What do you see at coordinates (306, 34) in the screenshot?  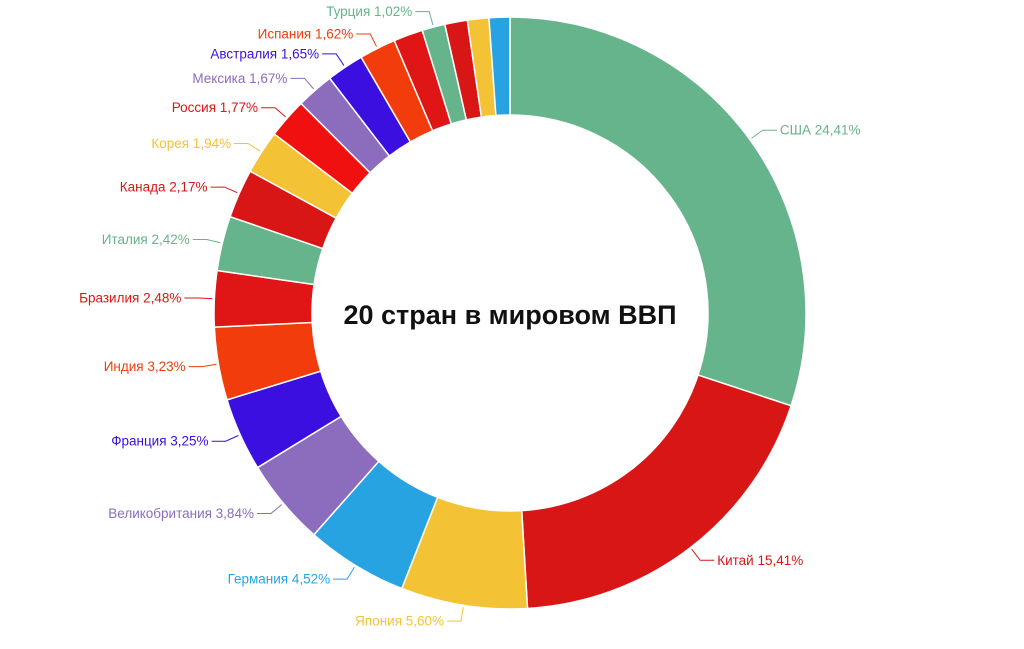 I see `label-ispaniya: Испания 1,62%` at bounding box center [306, 34].